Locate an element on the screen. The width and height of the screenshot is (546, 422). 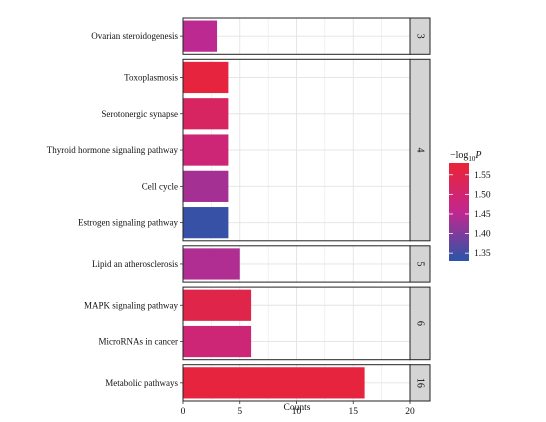
facet-panel: Metabolic pathways 16 is located at coordinates (268, 383).